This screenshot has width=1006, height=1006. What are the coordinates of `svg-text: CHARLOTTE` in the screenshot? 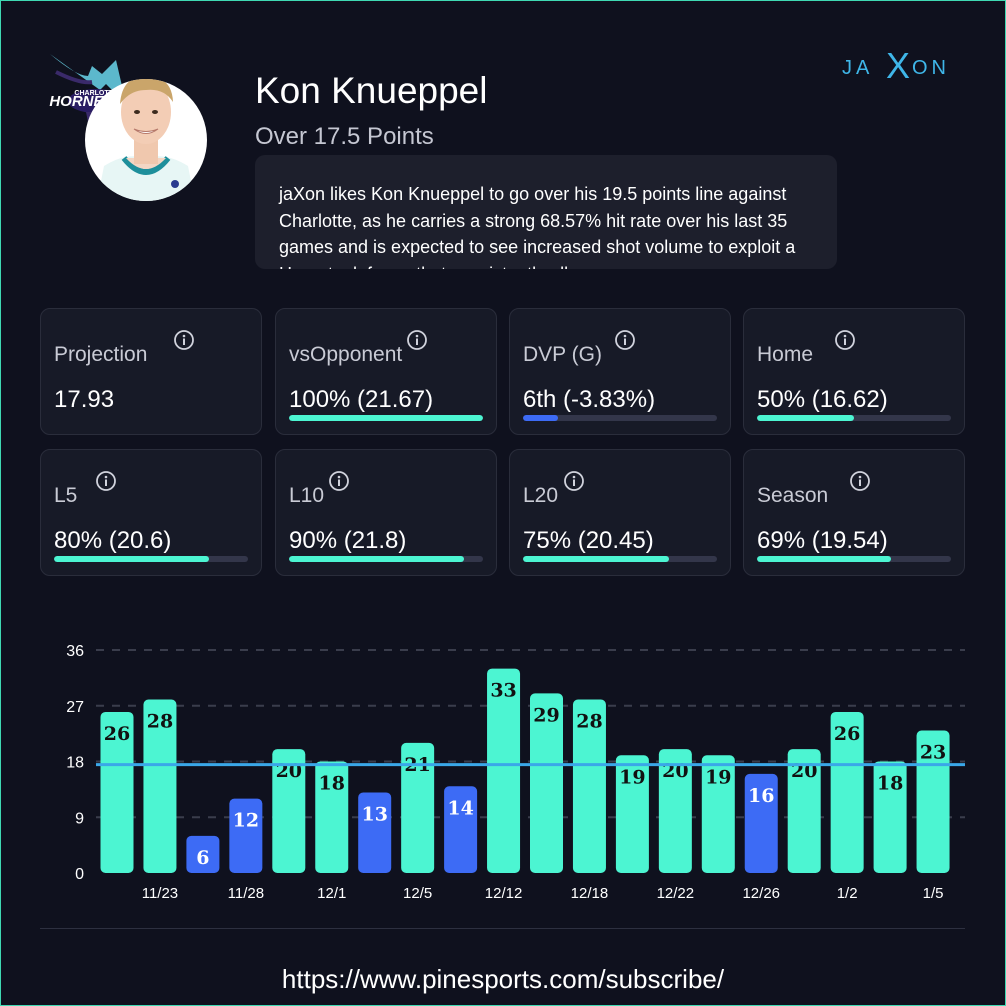 It's located at (95, 93).